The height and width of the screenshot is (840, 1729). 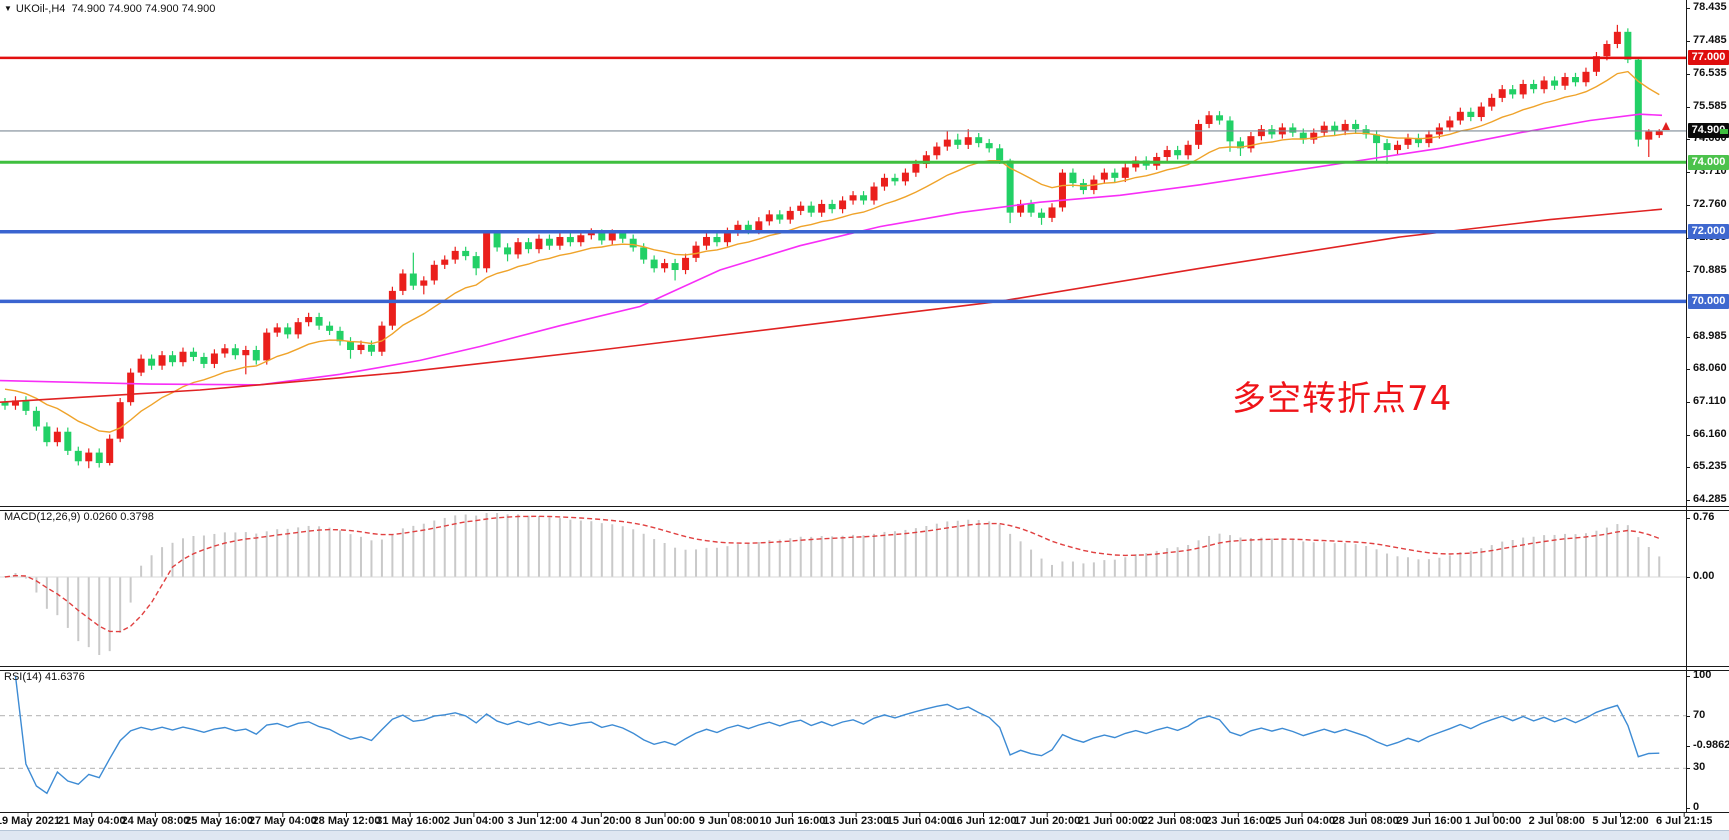 What do you see at coordinates (1704, 576) in the screenshot?
I see `macd-axis-label: 0.00` at bounding box center [1704, 576].